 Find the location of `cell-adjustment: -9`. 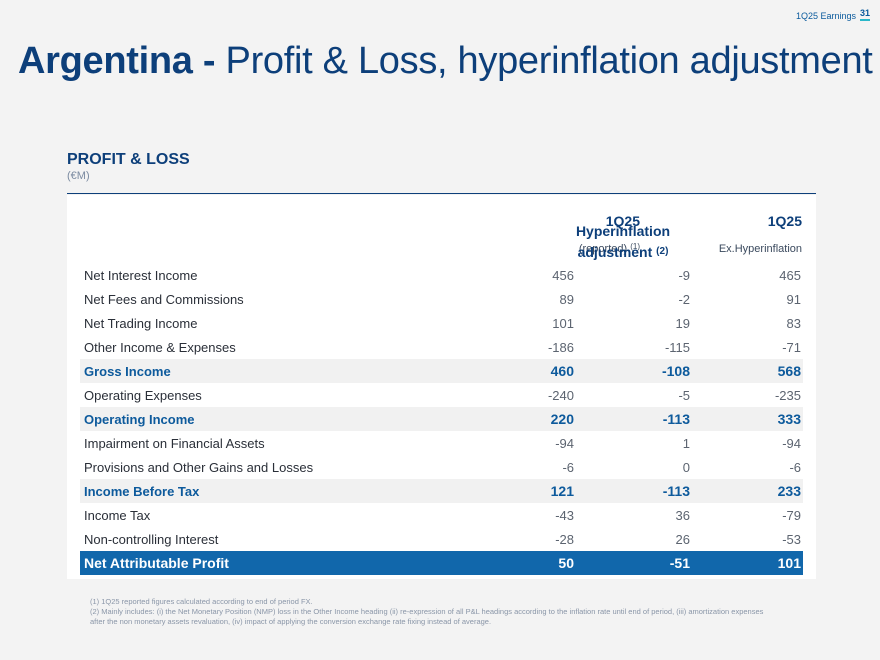

cell-adjustment: -9 is located at coordinates (684, 275).